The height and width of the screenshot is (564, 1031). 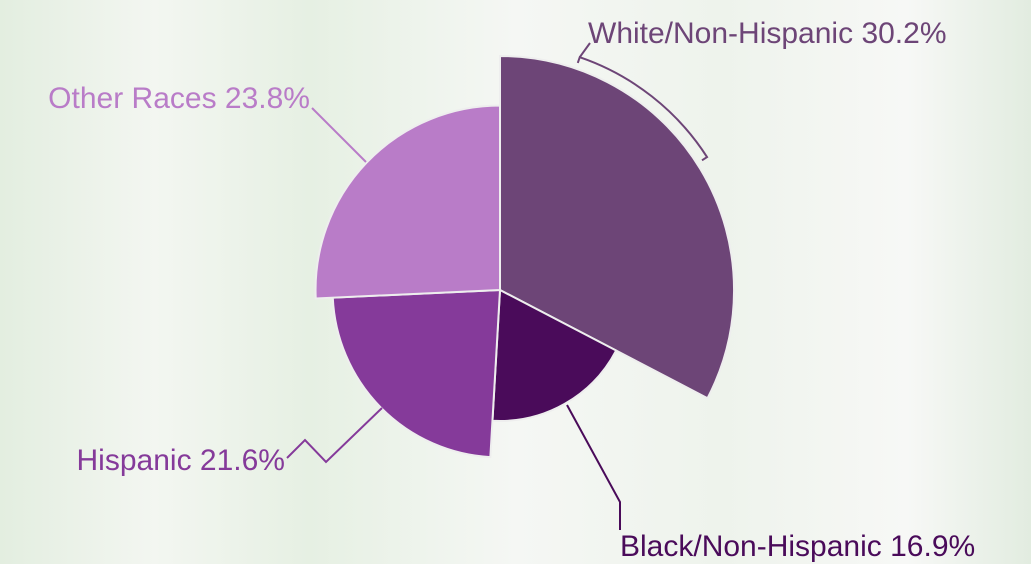 What do you see at coordinates (242, 460) in the screenshot?
I see `label-value: 21.6%` at bounding box center [242, 460].